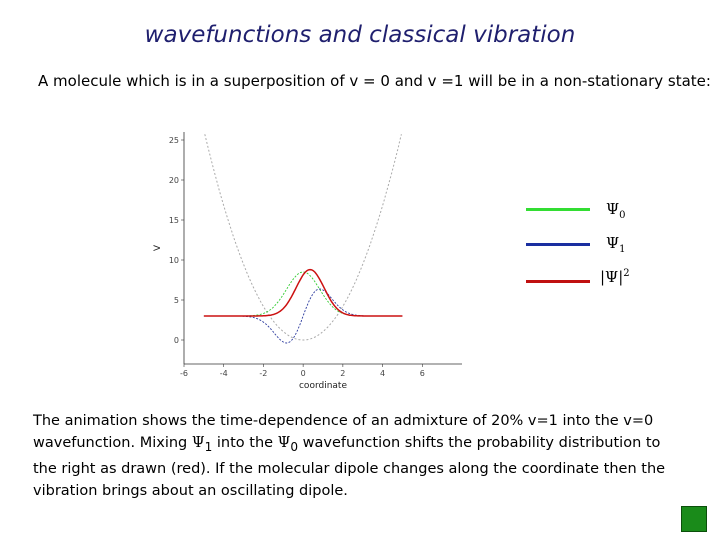  Describe the element at coordinates (360, 35) in the screenshot. I see `slide-title: wavefunctions and classical vibration` at that location.